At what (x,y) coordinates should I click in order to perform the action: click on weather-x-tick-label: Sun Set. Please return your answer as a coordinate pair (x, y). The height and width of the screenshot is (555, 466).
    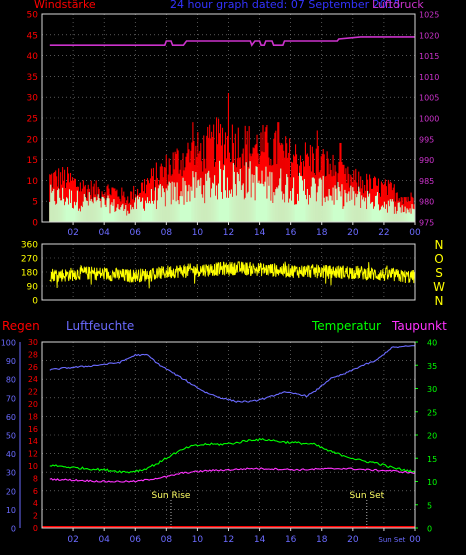
    Looking at the image, I should click on (391, 540).